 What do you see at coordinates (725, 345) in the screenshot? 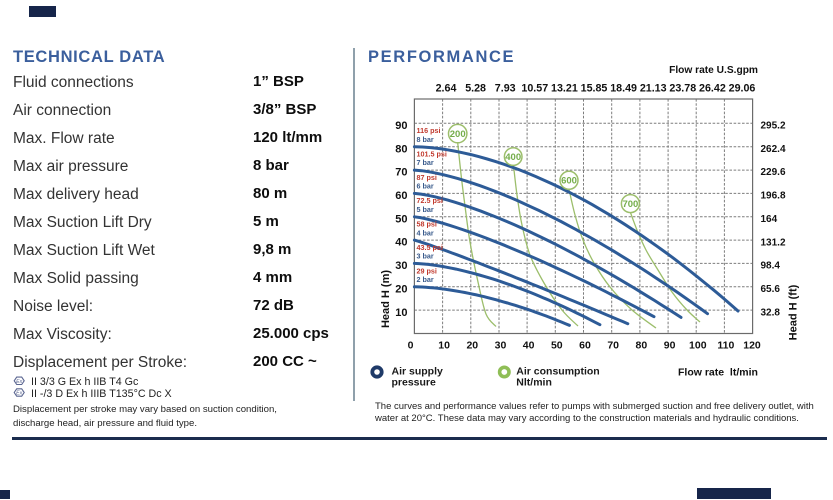
I see `svg-text: 110` at bounding box center [725, 345].